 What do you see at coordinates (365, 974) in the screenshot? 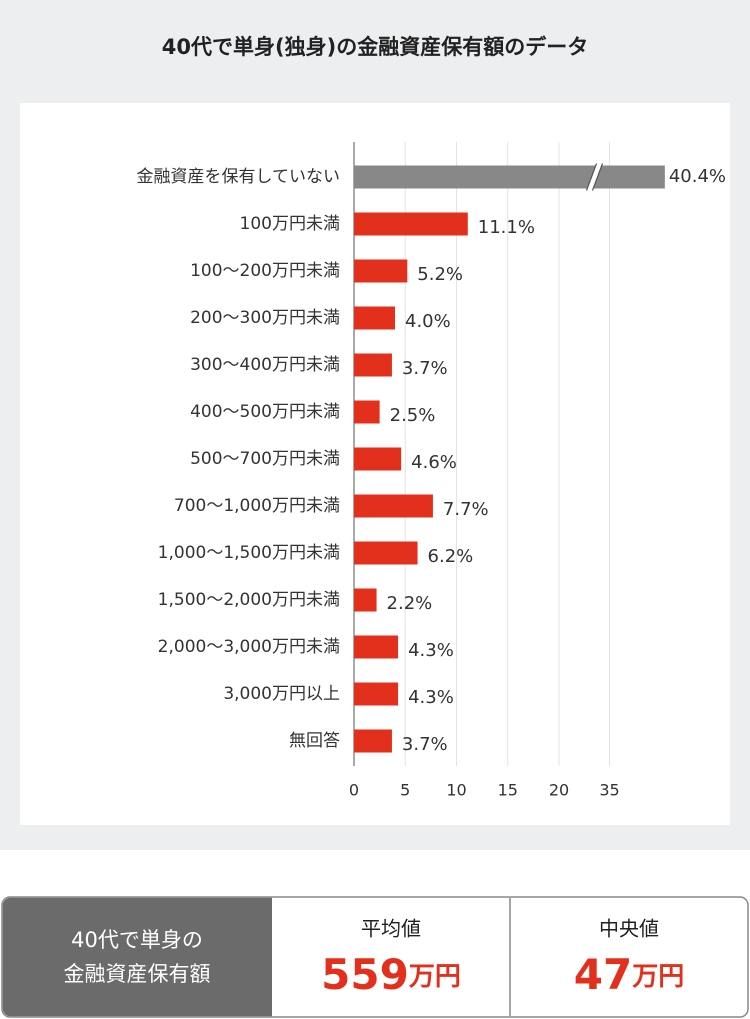
I see `summary-number: 559` at bounding box center [365, 974].